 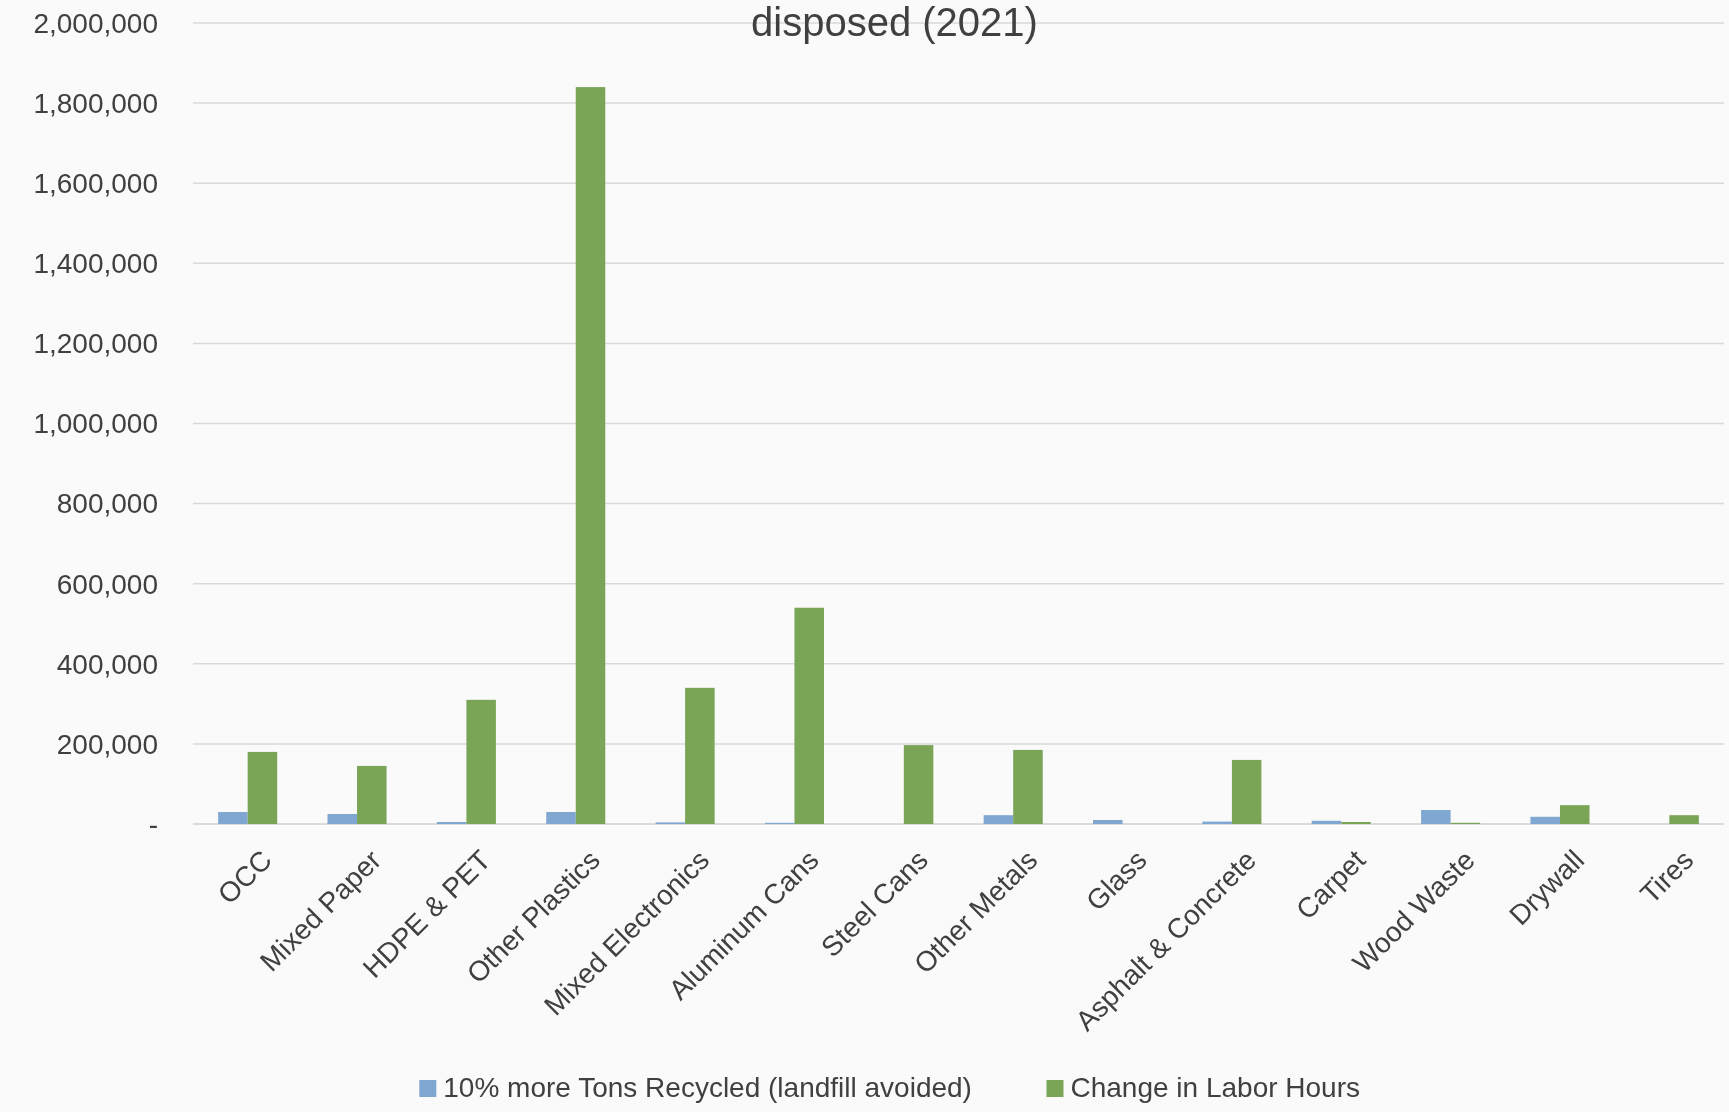 I want to click on y-tick-label: 600,000, so click(x=107, y=584).